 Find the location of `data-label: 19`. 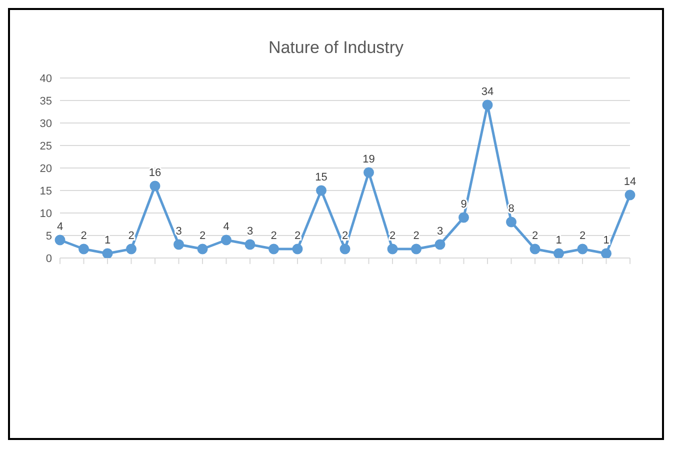

data-label: 19 is located at coordinates (368, 160).